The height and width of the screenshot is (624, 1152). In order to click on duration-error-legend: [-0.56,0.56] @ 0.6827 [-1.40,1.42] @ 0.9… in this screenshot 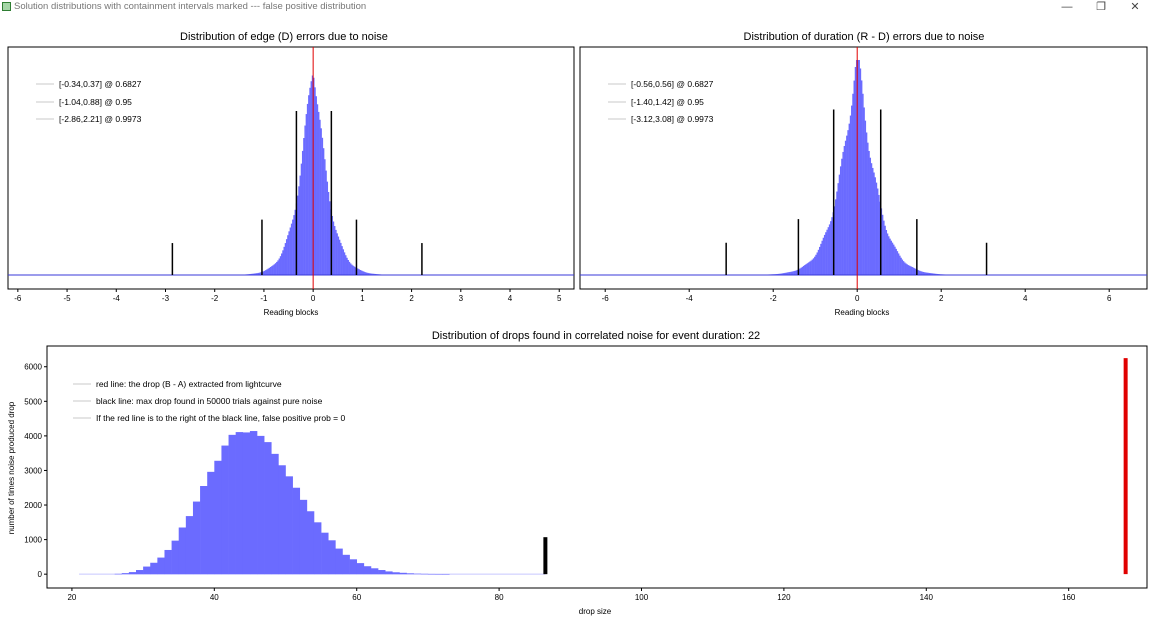, I will do `click(661, 101)`.